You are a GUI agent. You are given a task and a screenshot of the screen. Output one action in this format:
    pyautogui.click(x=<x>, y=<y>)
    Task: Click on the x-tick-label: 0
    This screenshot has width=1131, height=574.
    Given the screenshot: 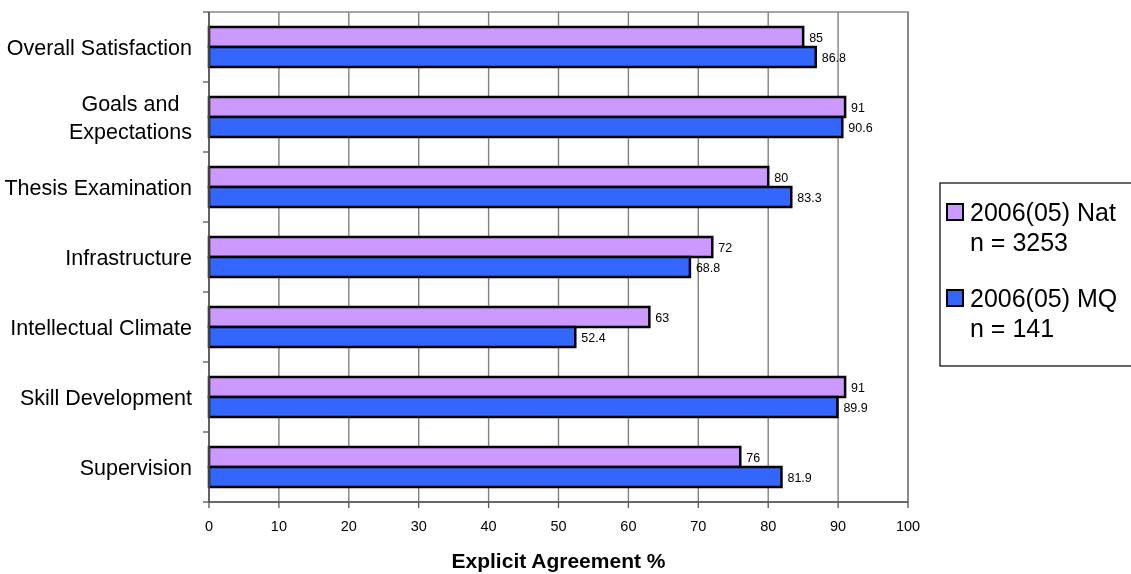 What is the action you would take?
    pyautogui.click(x=209, y=526)
    